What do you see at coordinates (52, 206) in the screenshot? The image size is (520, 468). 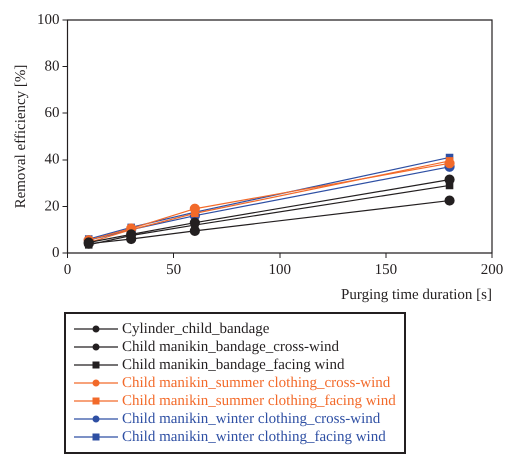 I see `y-tick-label: 20` at bounding box center [52, 206].